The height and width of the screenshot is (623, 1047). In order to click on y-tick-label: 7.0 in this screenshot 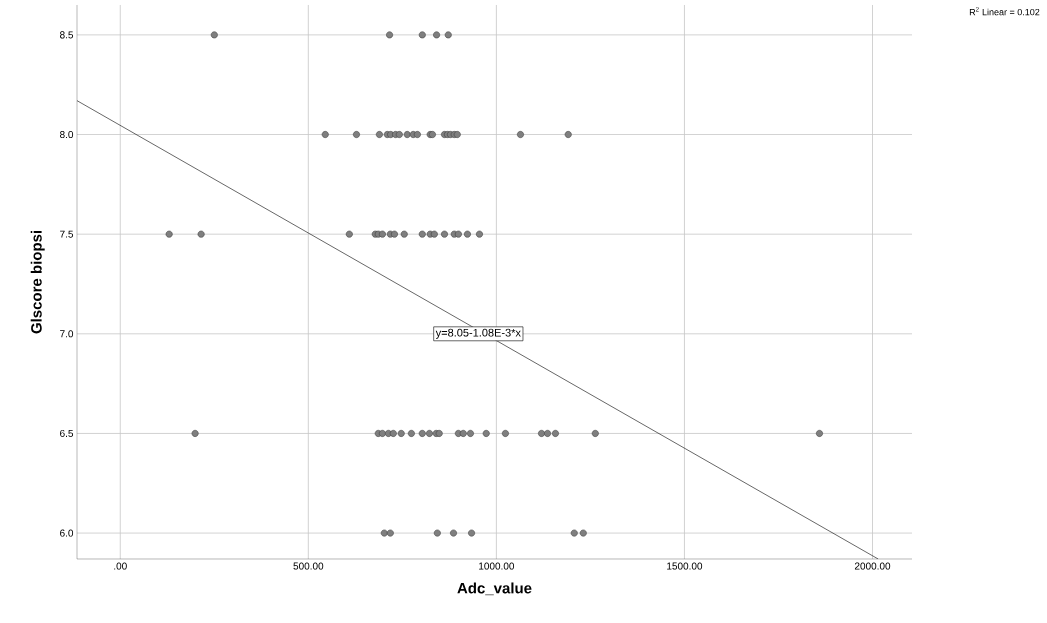, I will do `click(67, 334)`.